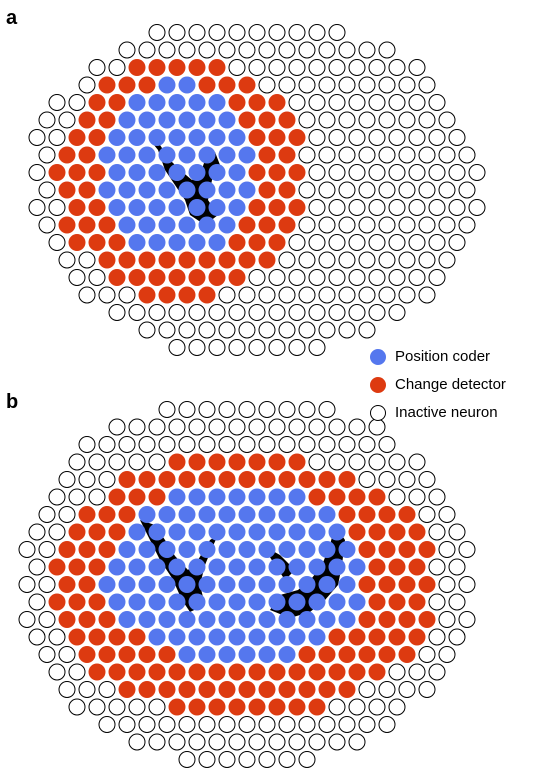 This screenshot has height=778, width=535. Describe the element at coordinates (12, 402) in the screenshot. I see `panel-label: b` at that location.